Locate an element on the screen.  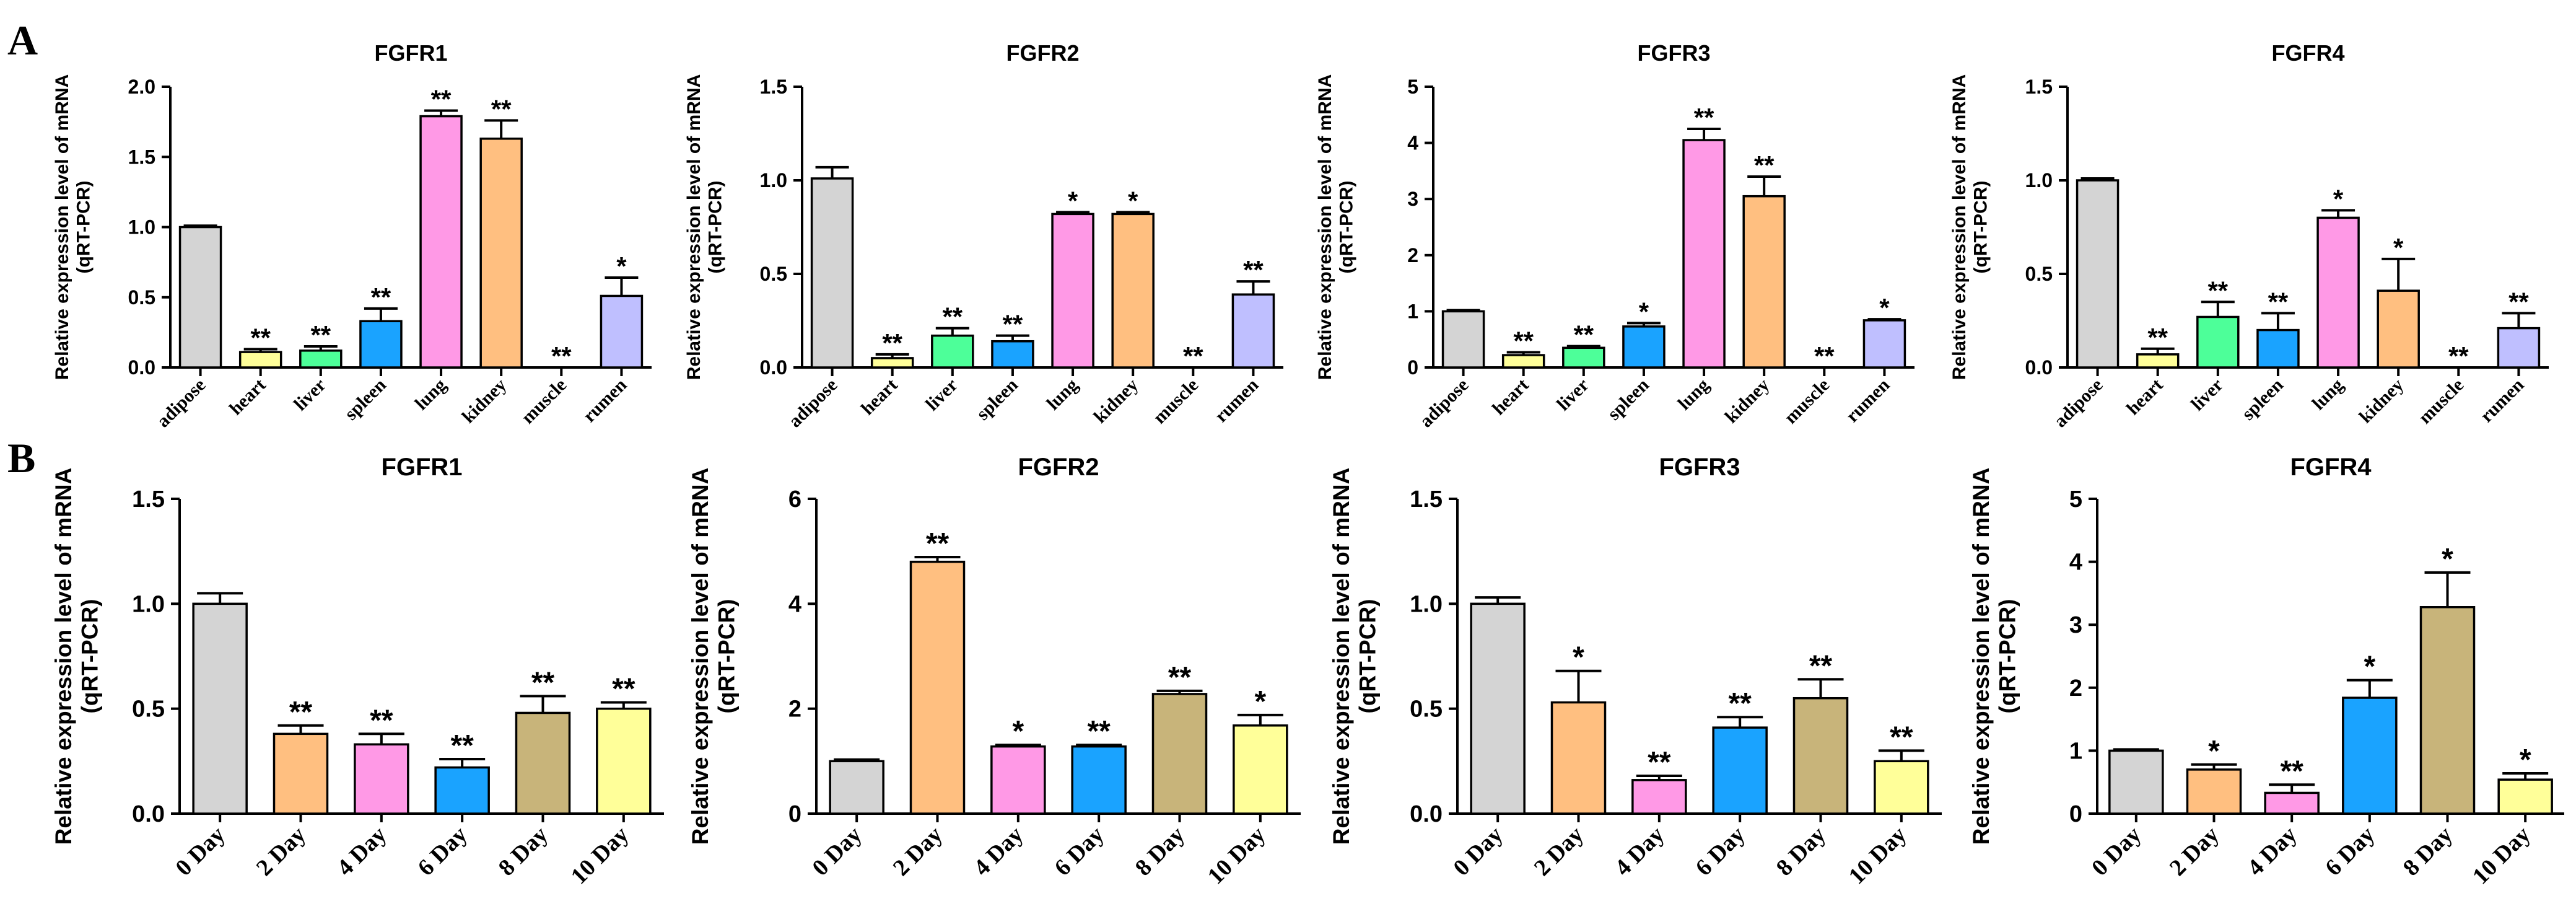
bar-4-day is located at coordinates (2292, 803).